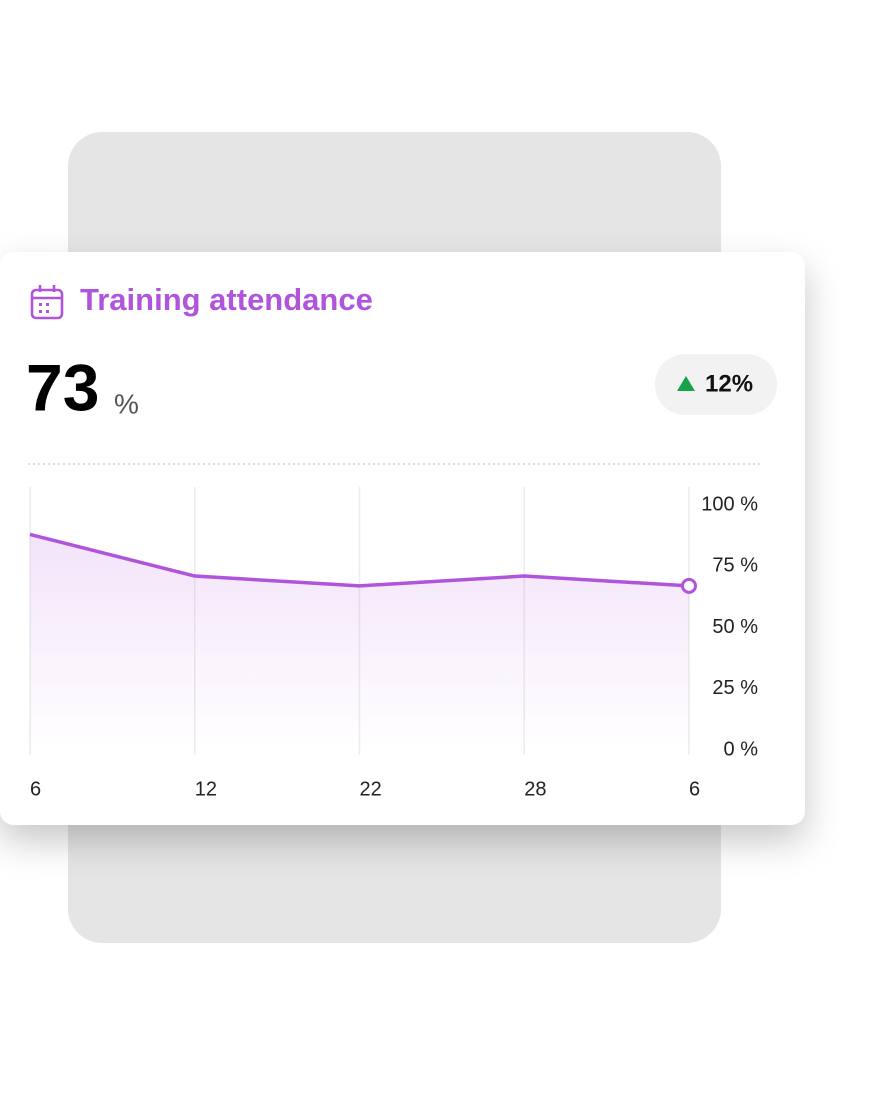 The width and height of the screenshot is (872, 1115). Describe the element at coordinates (359, 642) in the screenshot. I see `area` at that location.